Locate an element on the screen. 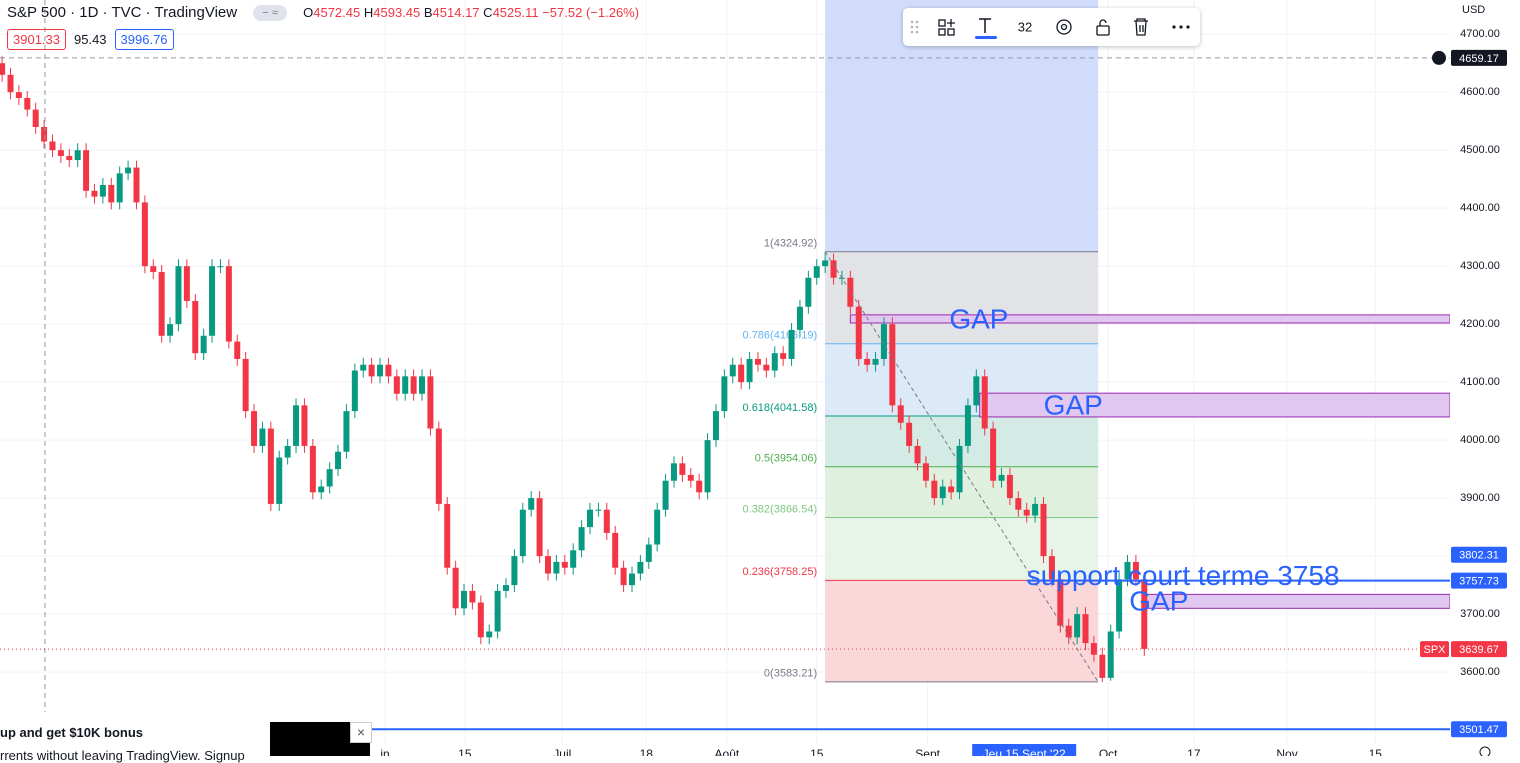 This screenshot has width=1520, height=763. price-label: 4659.17 is located at coordinates (1479, 59).